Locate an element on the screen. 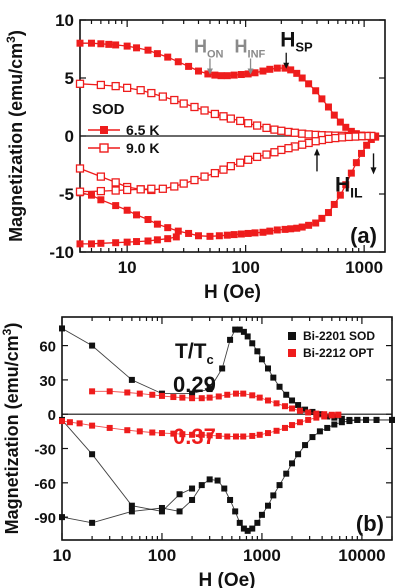 This screenshot has height=588, width=416. x-axis-label: H (Oe) is located at coordinates (232, 292).